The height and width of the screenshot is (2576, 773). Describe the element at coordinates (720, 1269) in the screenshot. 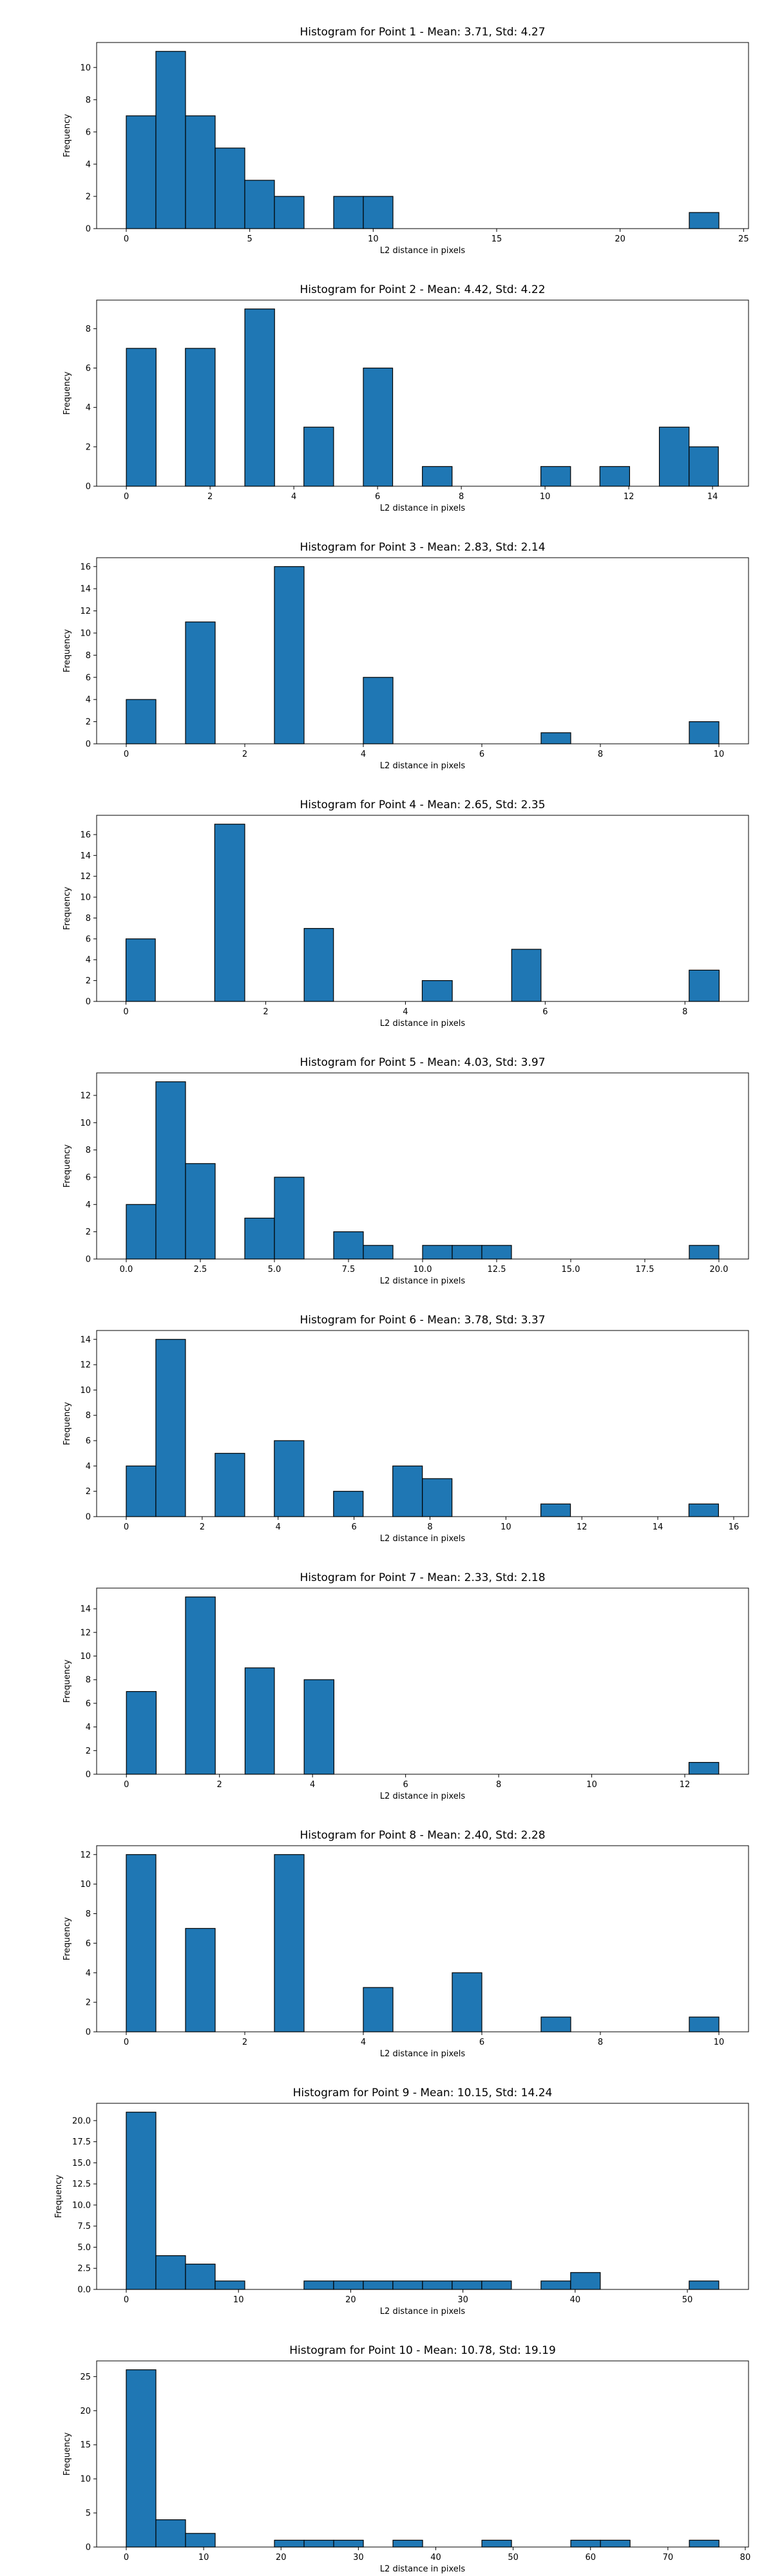

I see `x-tick-label: 20.0` at that location.